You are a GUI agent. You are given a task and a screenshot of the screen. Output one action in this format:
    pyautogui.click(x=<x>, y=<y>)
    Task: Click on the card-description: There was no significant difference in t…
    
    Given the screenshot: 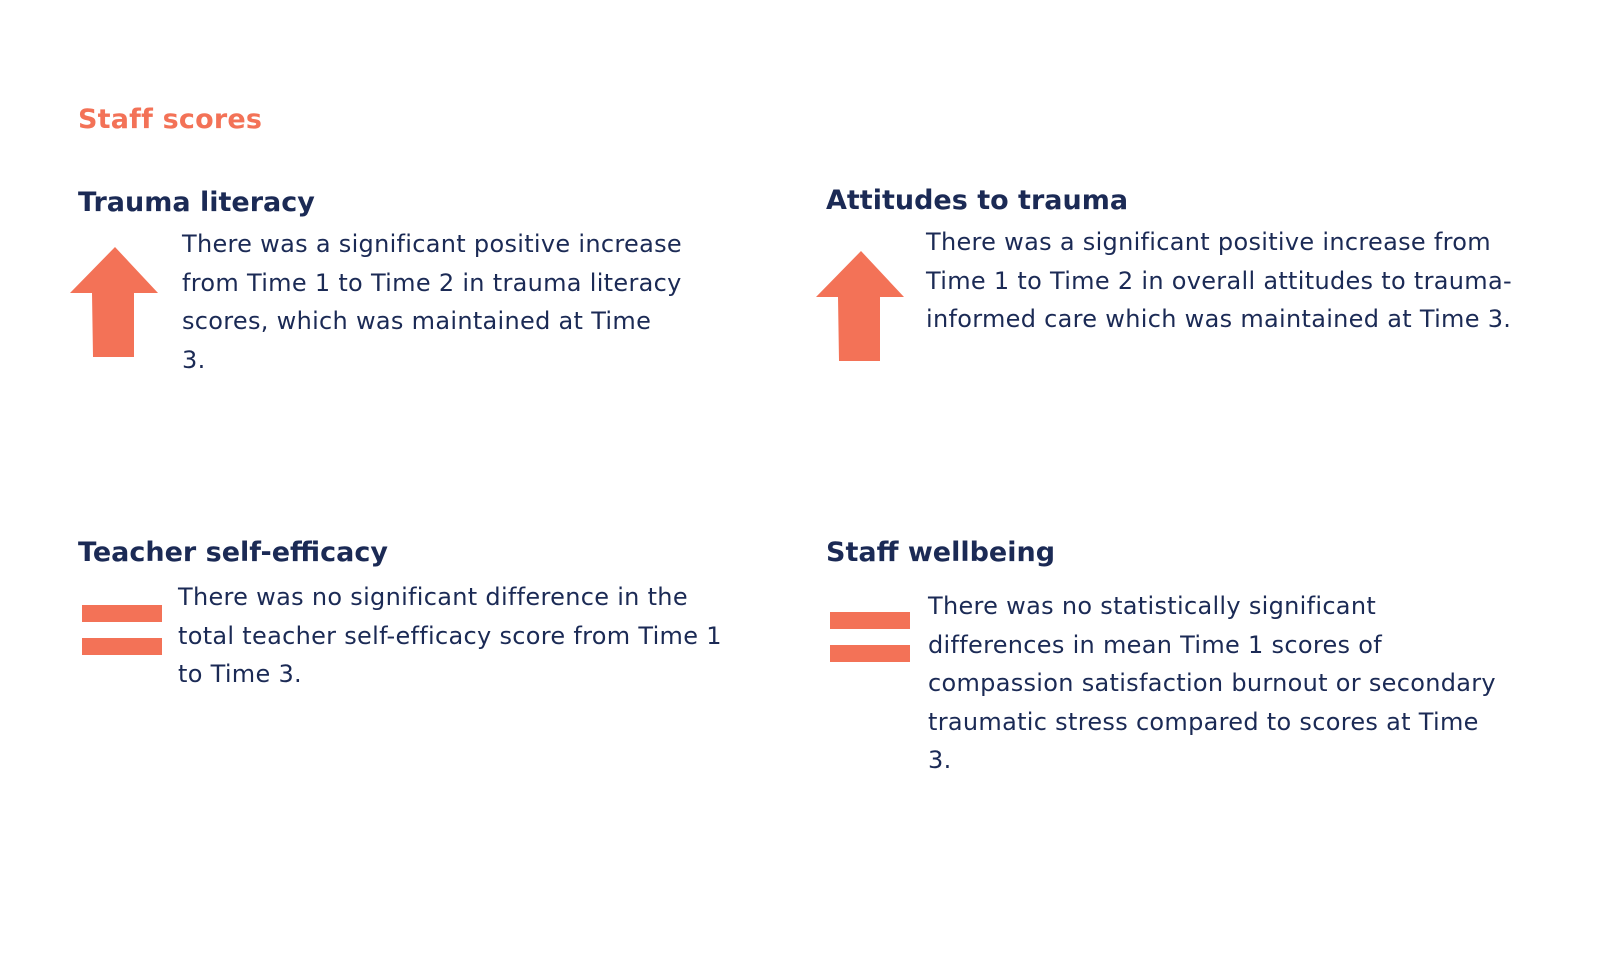 What is the action you would take?
    pyautogui.click(x=450, y=635)
    